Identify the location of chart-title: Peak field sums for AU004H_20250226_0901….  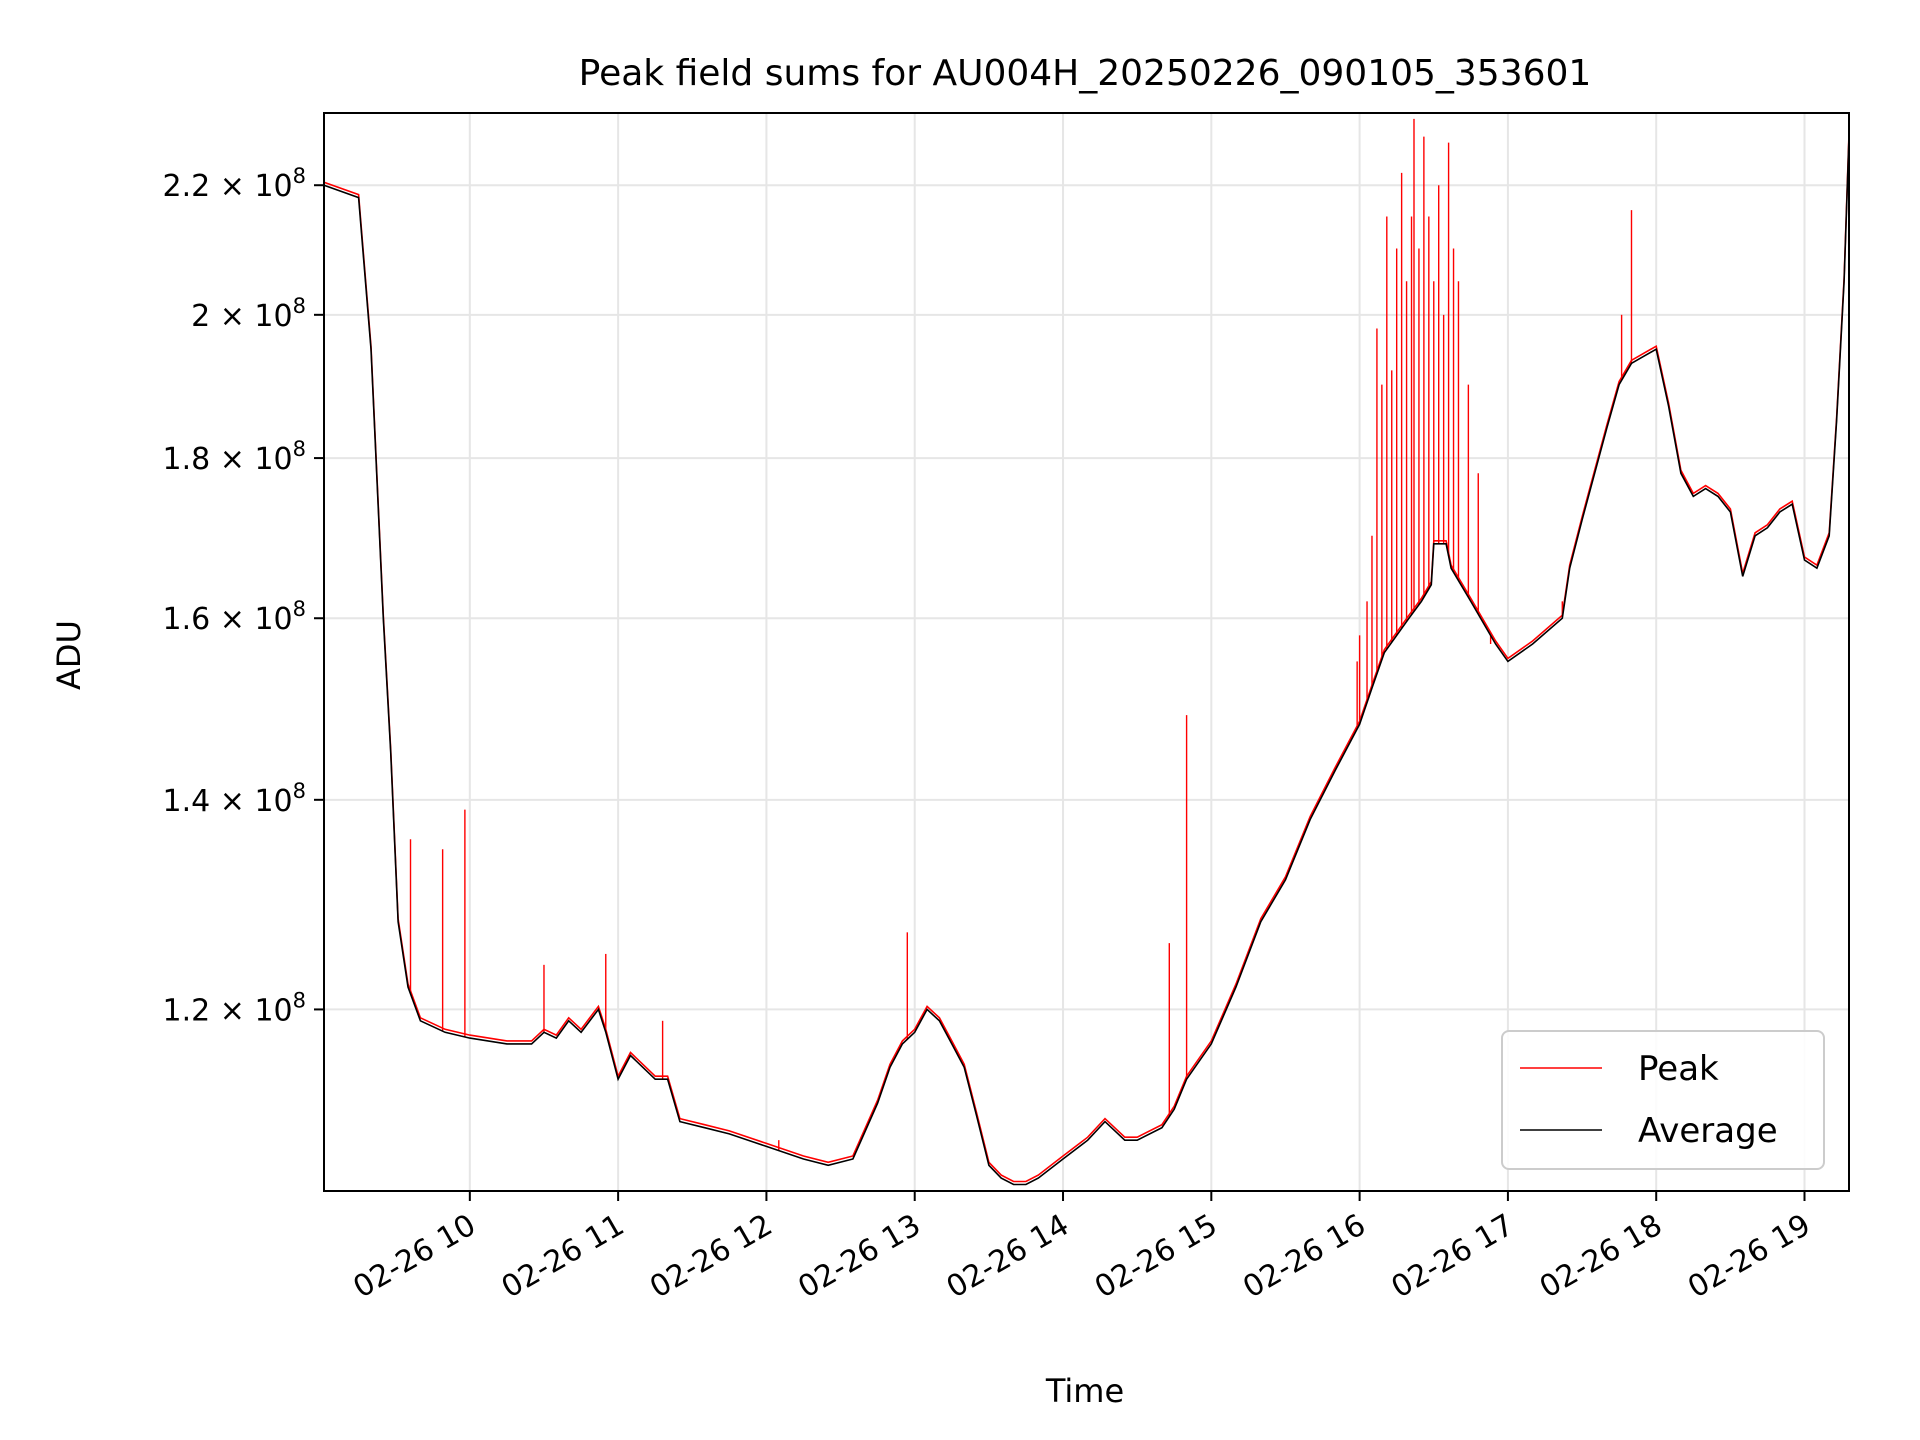
(1085, 73).